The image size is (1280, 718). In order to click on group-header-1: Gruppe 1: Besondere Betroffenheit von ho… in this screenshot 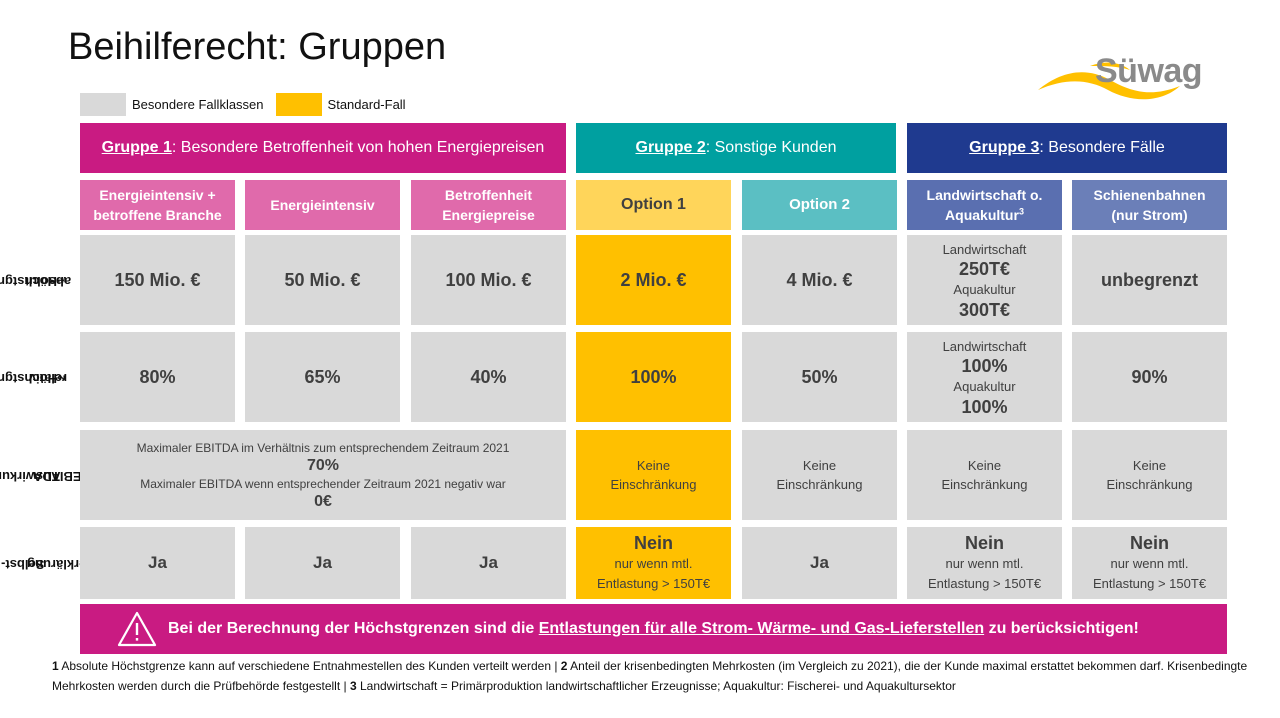, I will do `click(323, 148)`.